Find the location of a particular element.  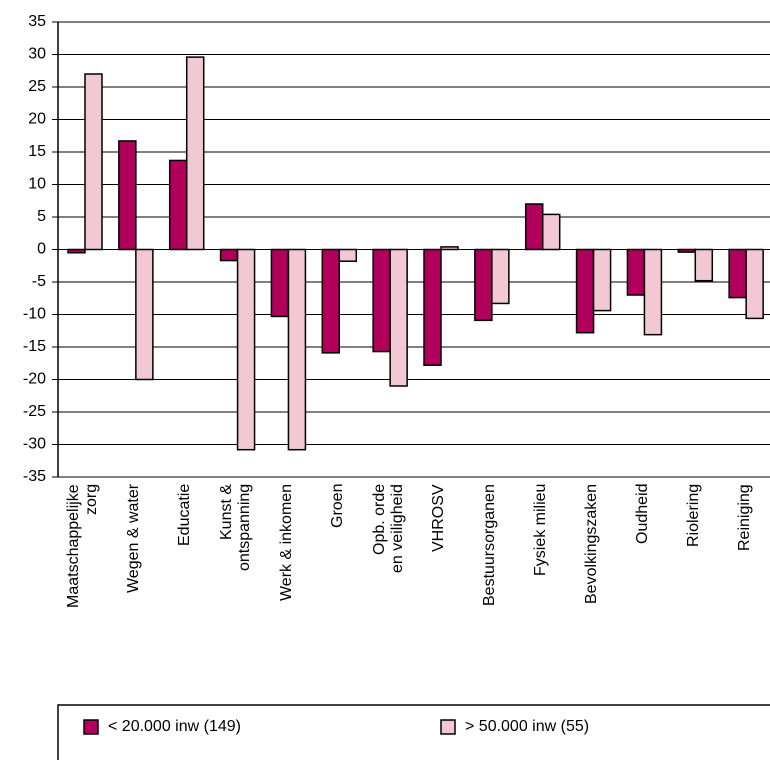

y-tick-label: 20 is located at coordinates (37, 119).